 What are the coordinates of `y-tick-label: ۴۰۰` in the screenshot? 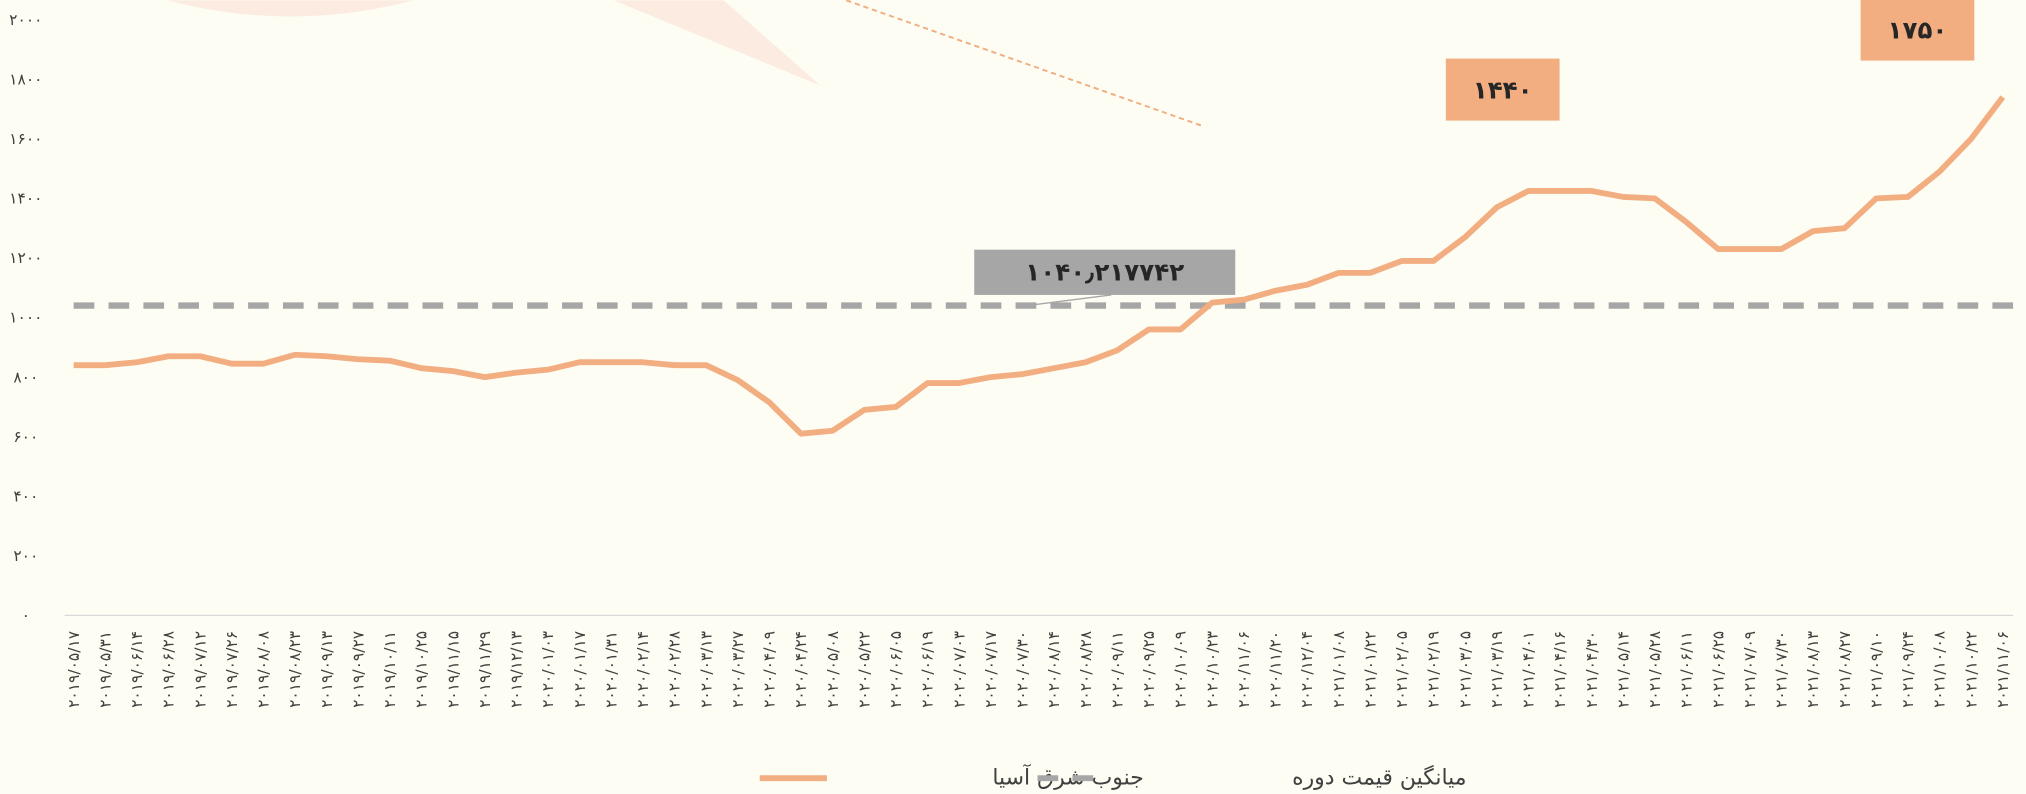 It's located at (25, 496).